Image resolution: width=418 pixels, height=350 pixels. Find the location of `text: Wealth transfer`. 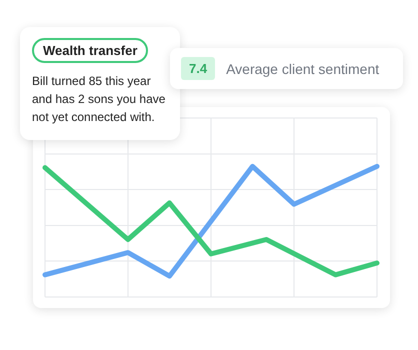

text: Wealth transfer is located at coordinates (90, 50).